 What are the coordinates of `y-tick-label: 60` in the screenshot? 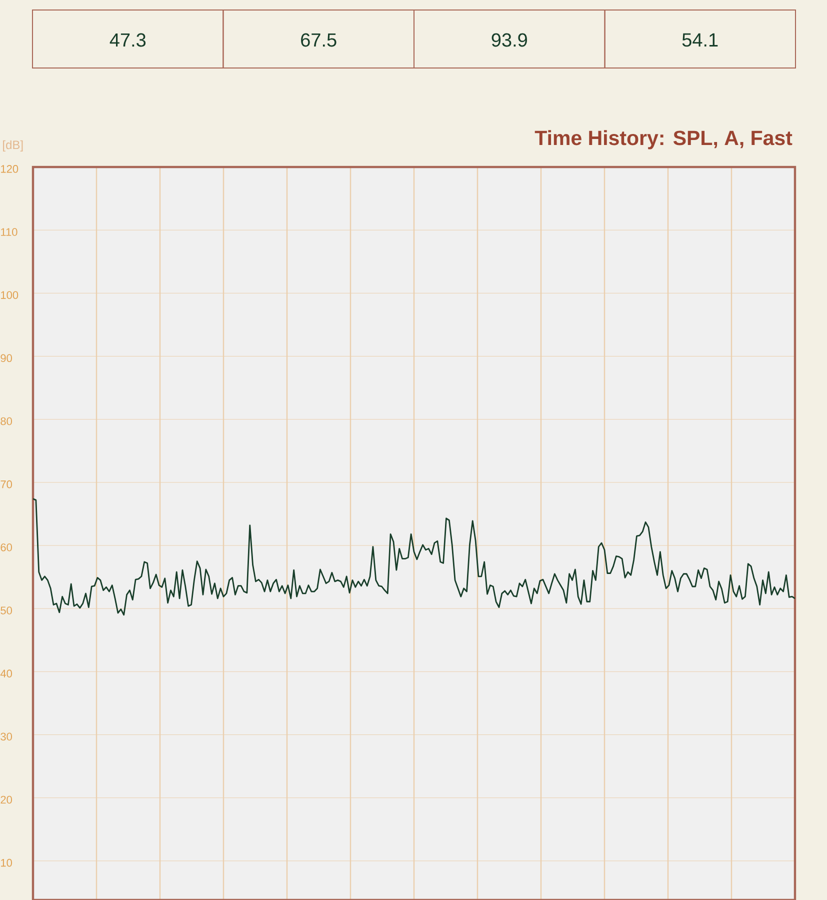 It's located at (6, 548).